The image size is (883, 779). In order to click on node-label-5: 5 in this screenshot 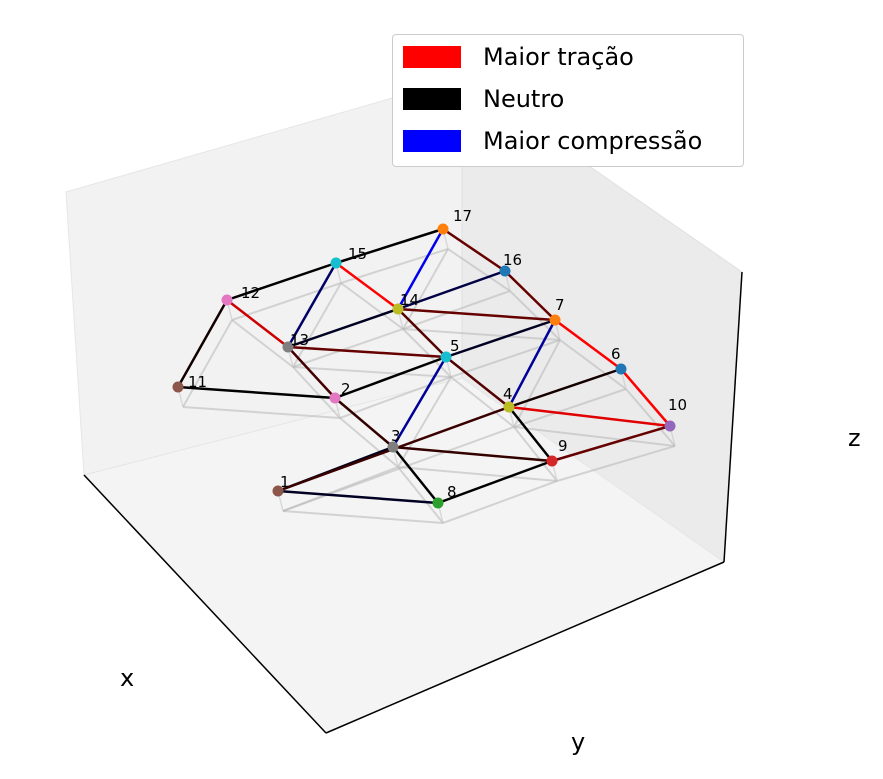, I will do `click(455, 346)`.